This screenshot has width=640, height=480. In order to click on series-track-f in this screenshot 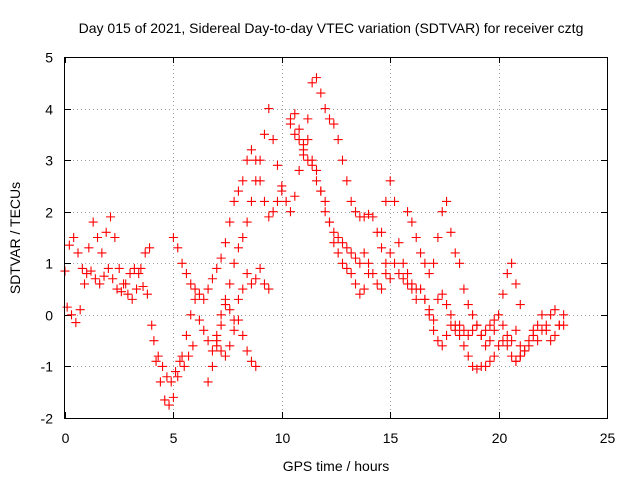, I will do `click(236, 343)`.